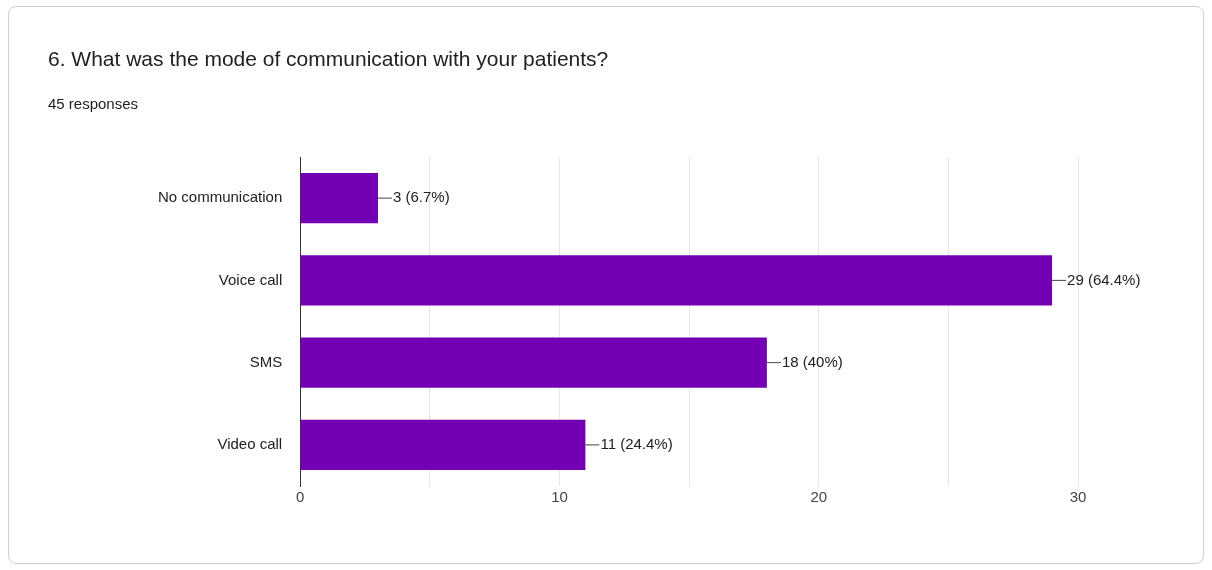 This screenshot has height=570, width=1212. I want to click on x-tick-label: 10, so click(559, 497).